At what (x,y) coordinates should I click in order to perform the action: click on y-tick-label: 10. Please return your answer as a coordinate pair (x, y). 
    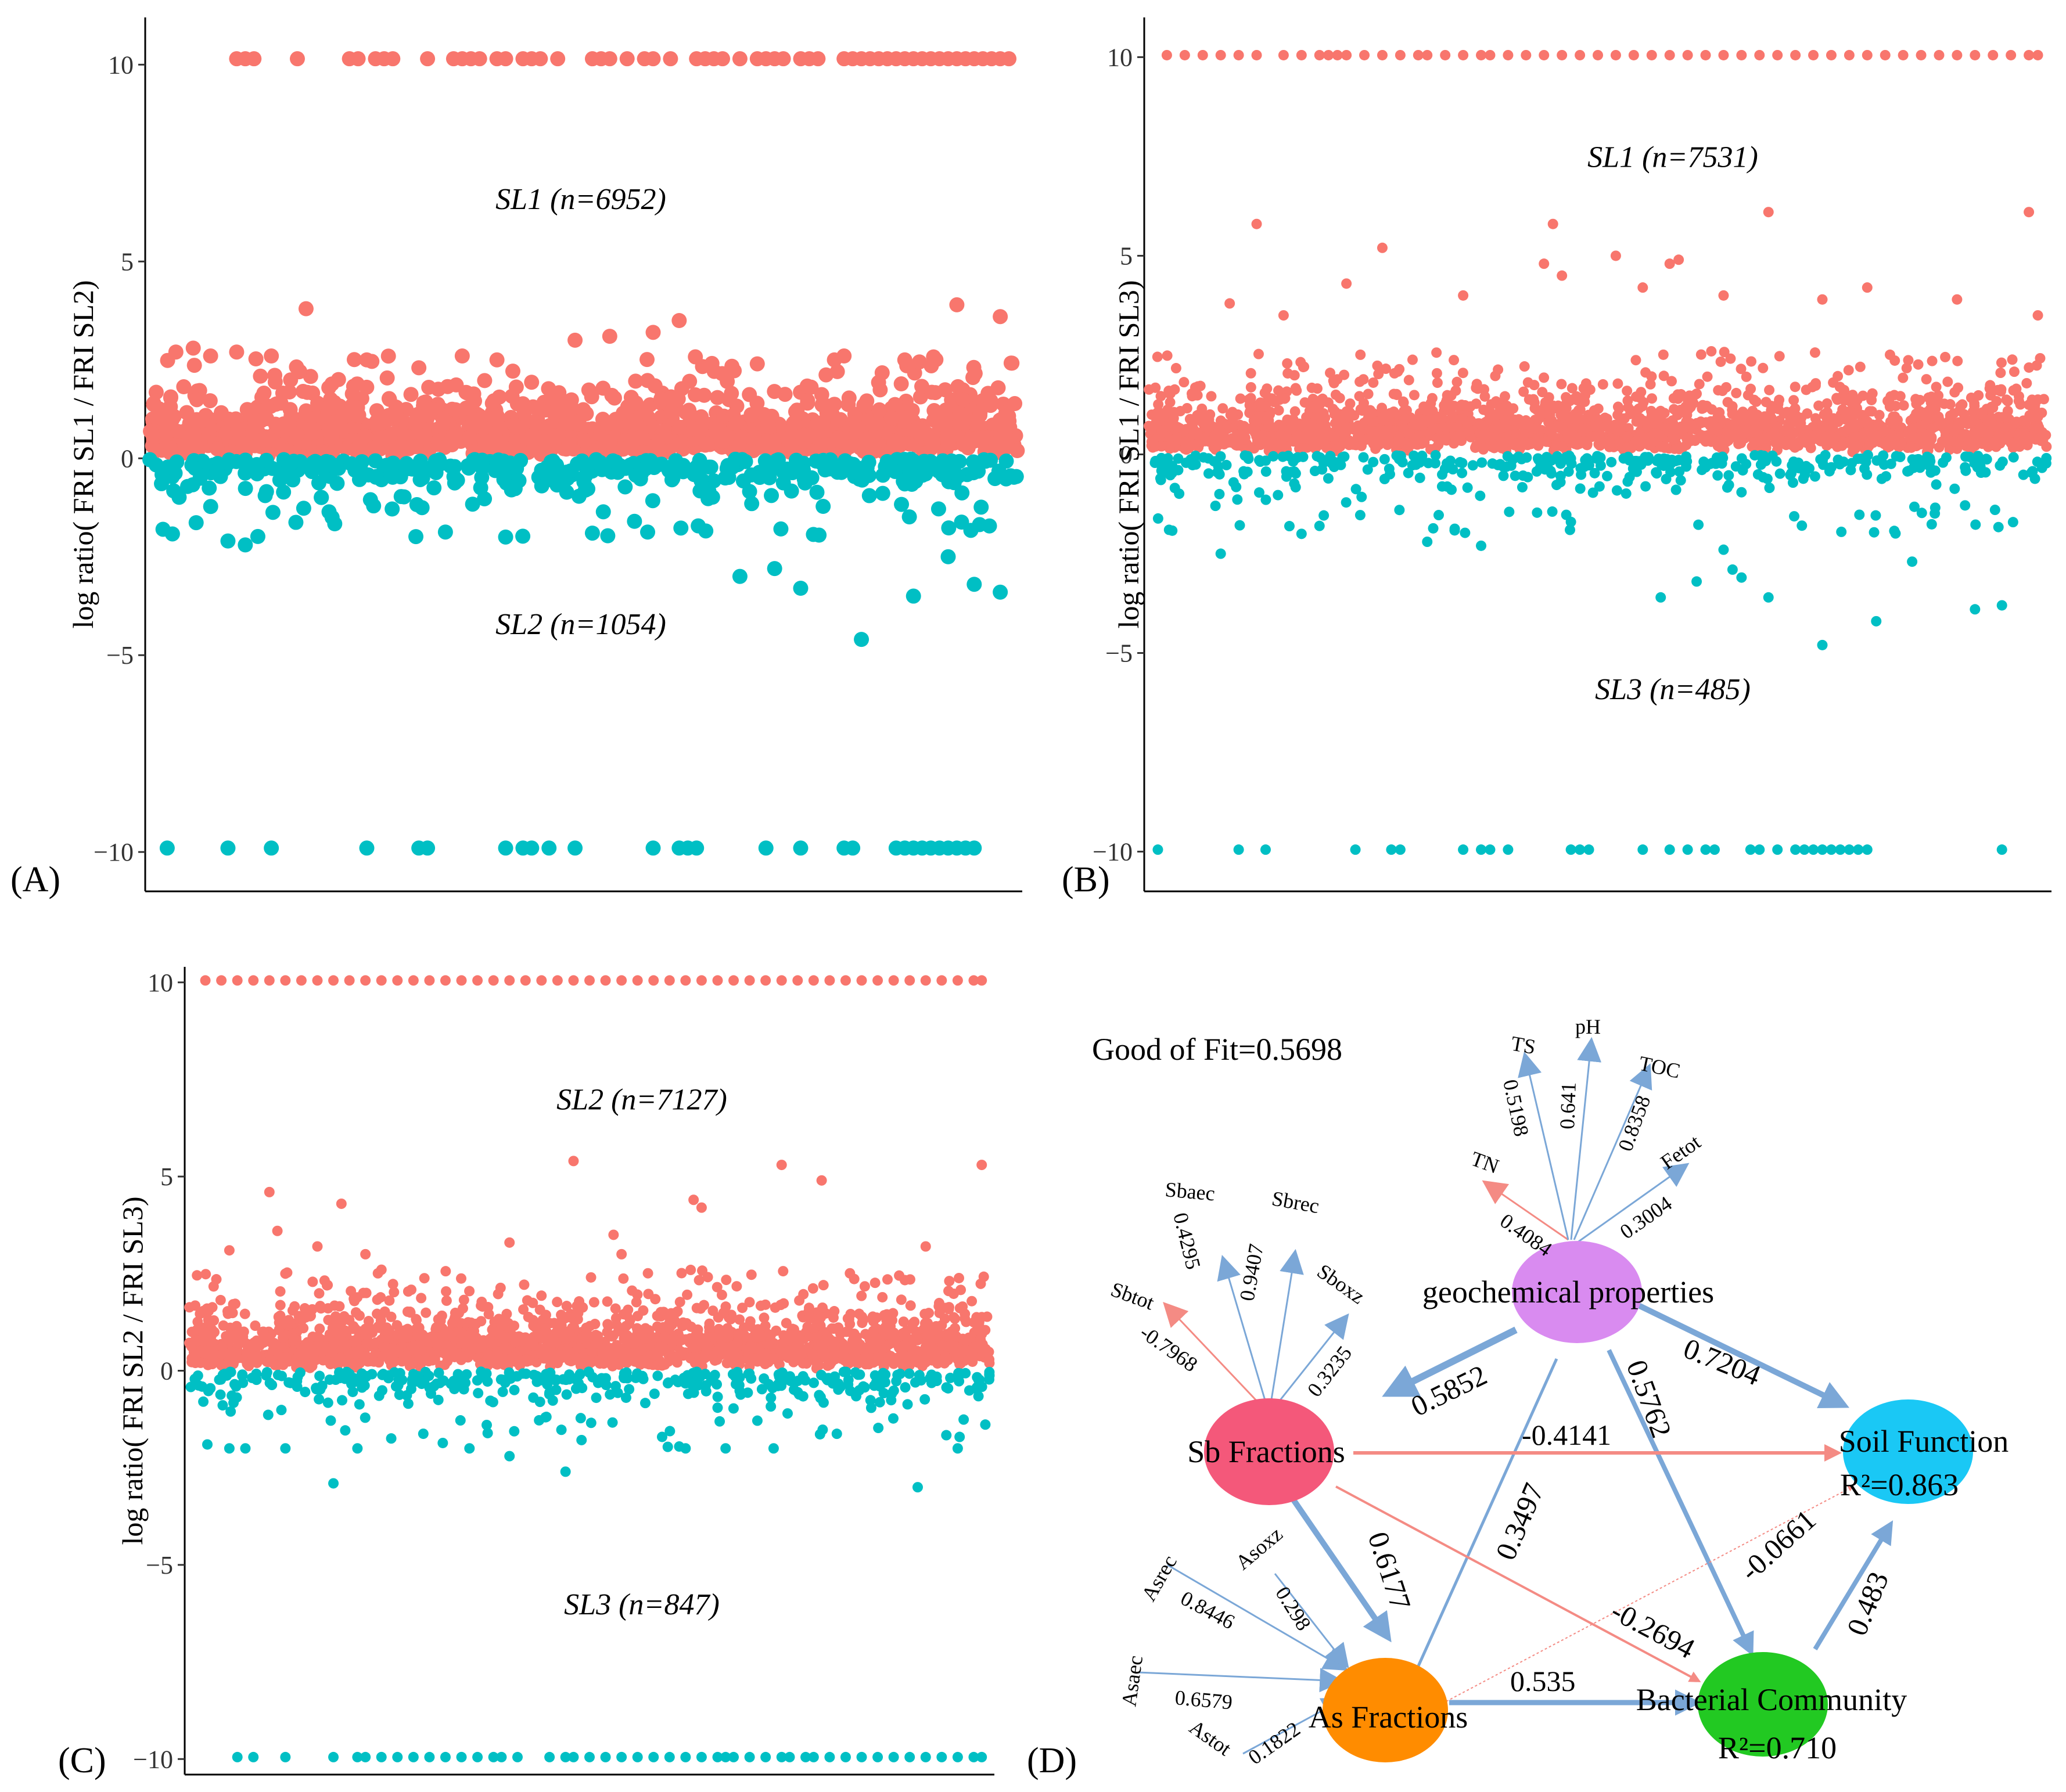
    Looking at the image, I should click on (160, 983).